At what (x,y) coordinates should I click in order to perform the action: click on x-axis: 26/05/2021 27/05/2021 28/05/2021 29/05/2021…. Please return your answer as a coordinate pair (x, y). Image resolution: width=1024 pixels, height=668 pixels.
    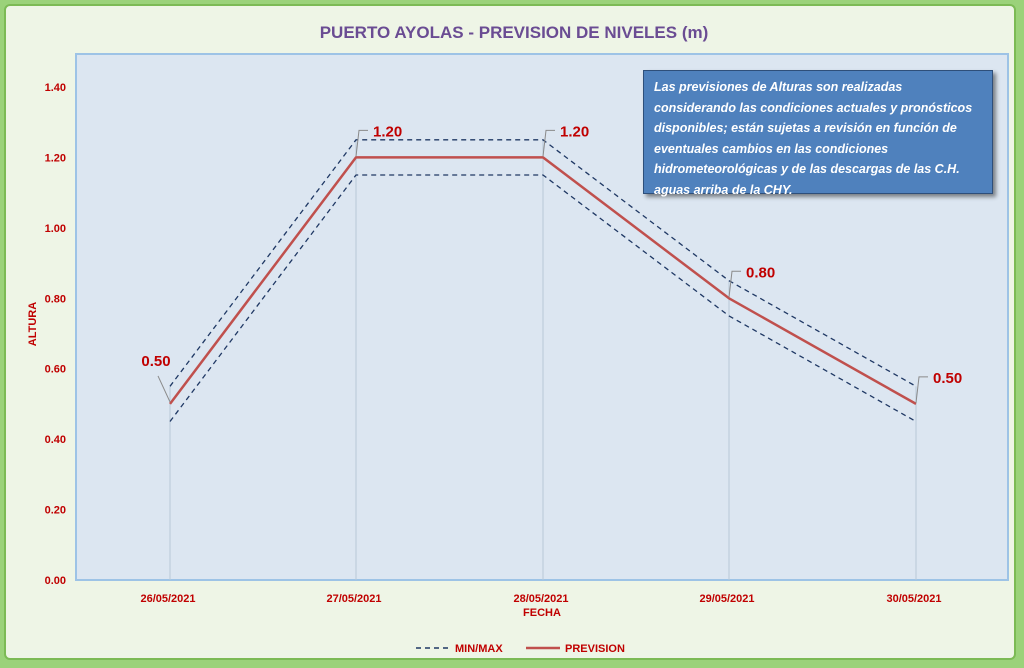
    Looking at the image, I should click on (540, 599).